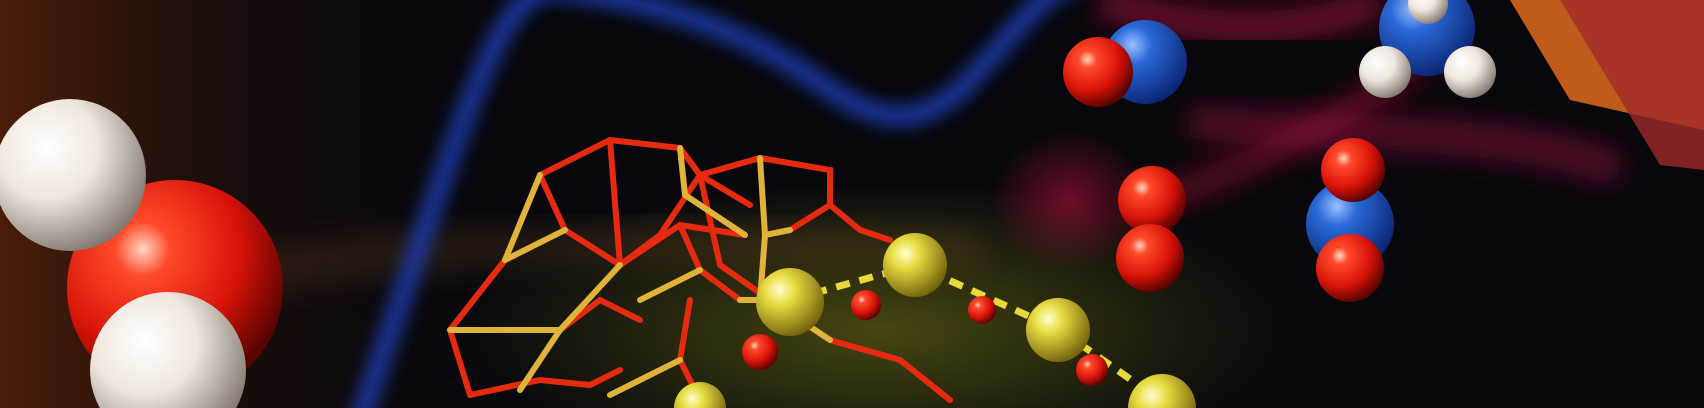  What do you see at coordinates (1632, 85) in the screenshot?
I see `corner-red-shape` at bounding box center [1632, 85].